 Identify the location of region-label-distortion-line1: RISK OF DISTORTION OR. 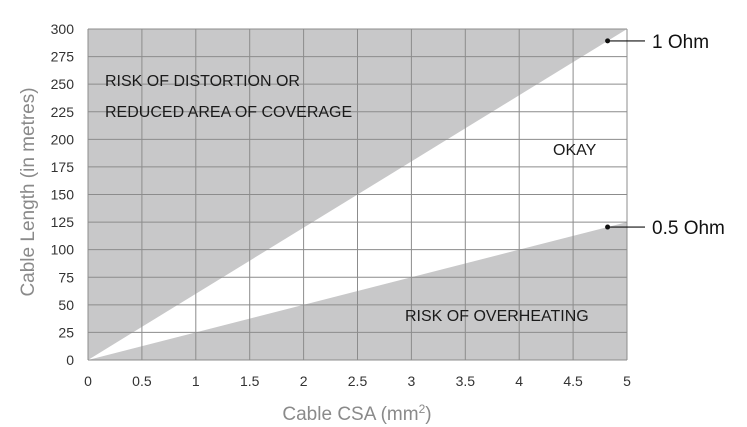
(202, 81).